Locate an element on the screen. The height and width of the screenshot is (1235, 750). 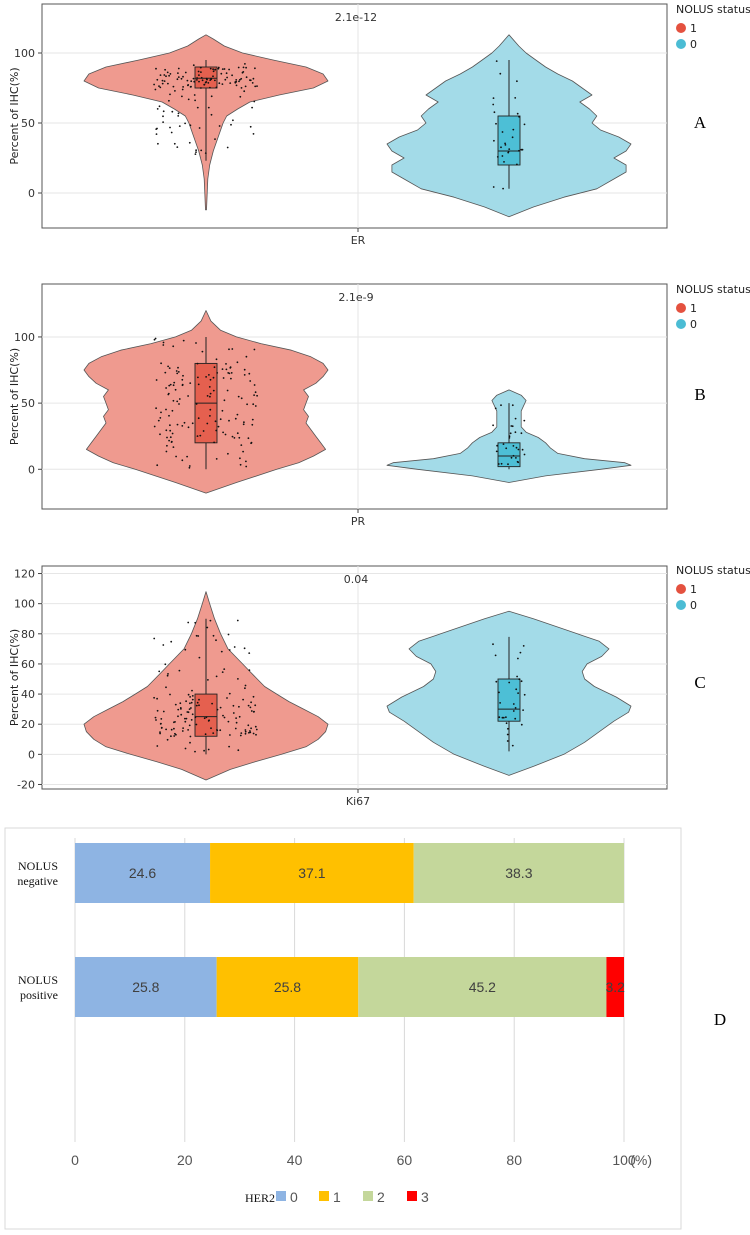
legend-title: HER2 is located at coordinates (260, 1198).